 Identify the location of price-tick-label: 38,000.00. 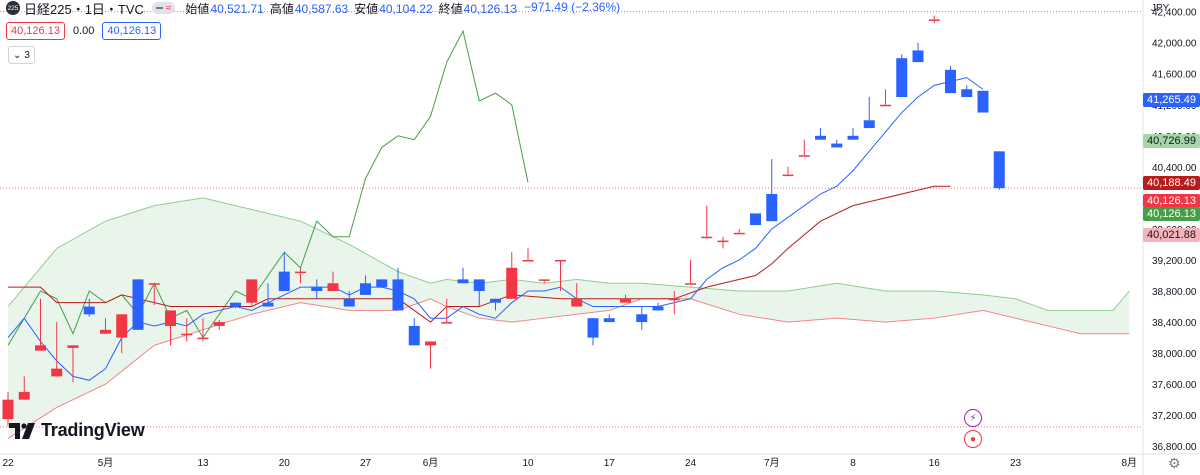
(1174, 354).